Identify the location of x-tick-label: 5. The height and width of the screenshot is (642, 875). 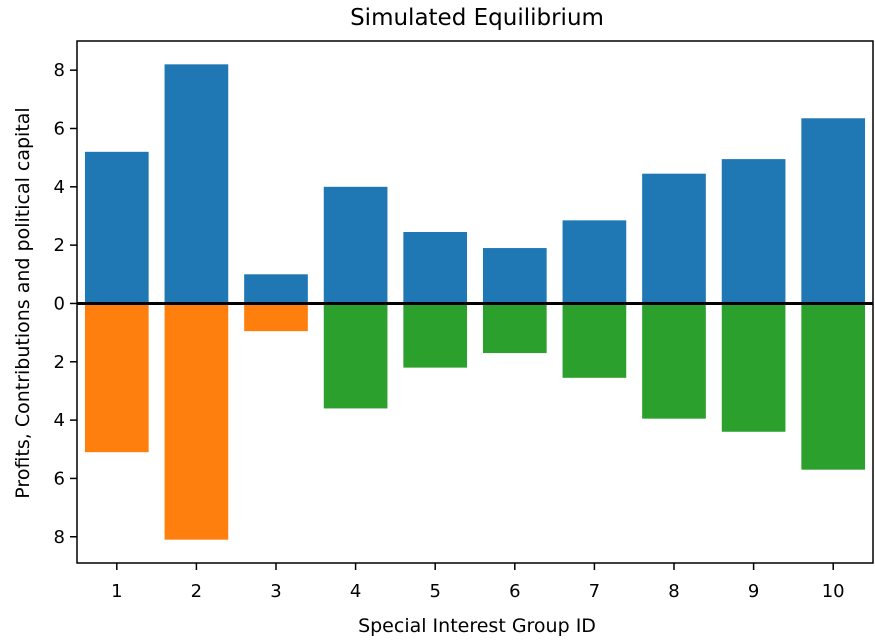
(434, 591).